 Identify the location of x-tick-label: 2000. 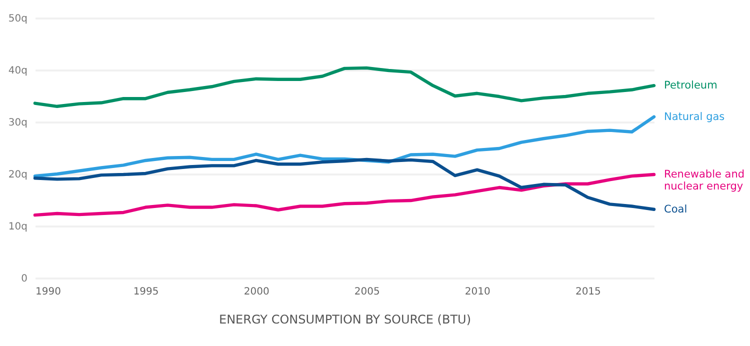
(257, 292).